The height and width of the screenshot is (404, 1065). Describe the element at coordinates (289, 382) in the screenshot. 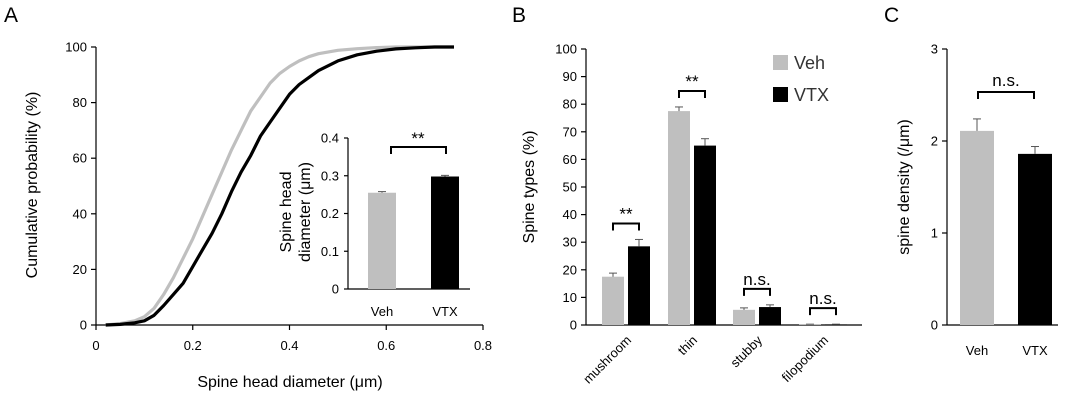

I see `panel-a-xlabel: Spine head diameter (μm)` at that location.